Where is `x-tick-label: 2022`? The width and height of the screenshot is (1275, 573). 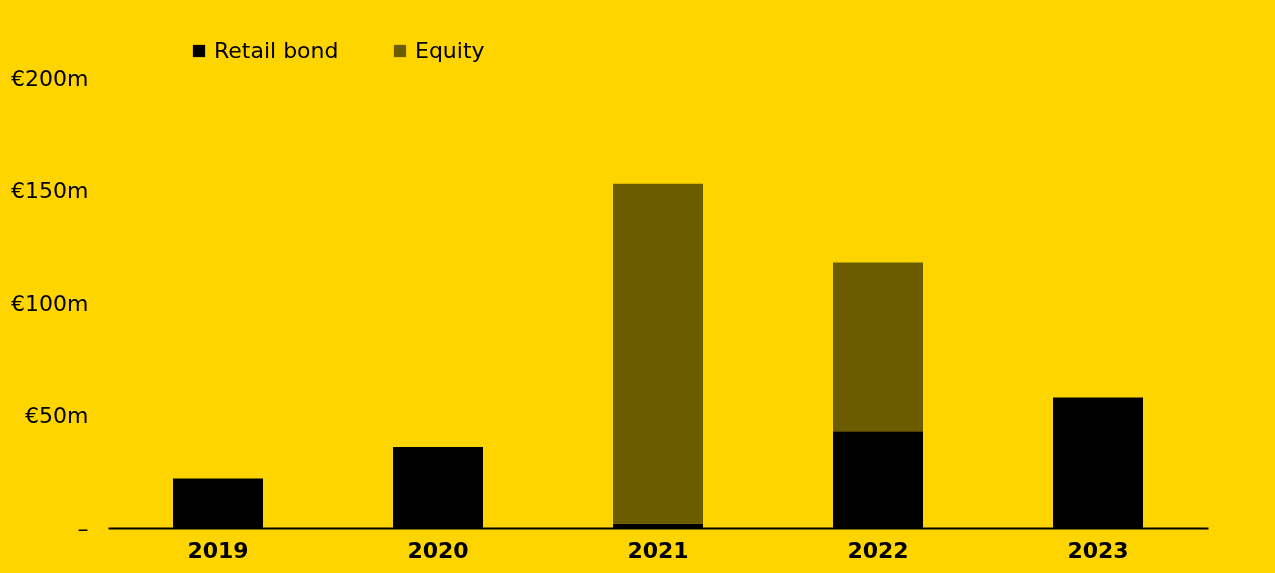
x-tick-label: 2022 is located at coordinates (878, 550).